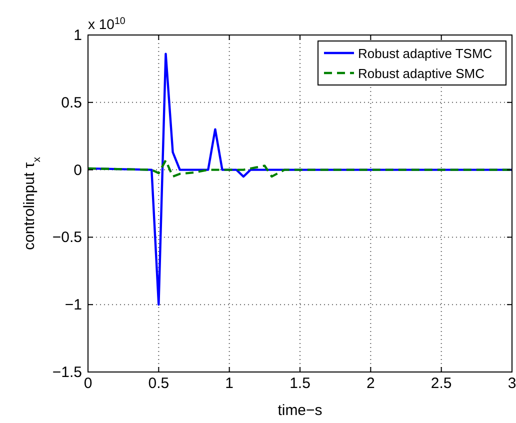  I want to click on y-tick-label: −0.5, so click(67, 237).